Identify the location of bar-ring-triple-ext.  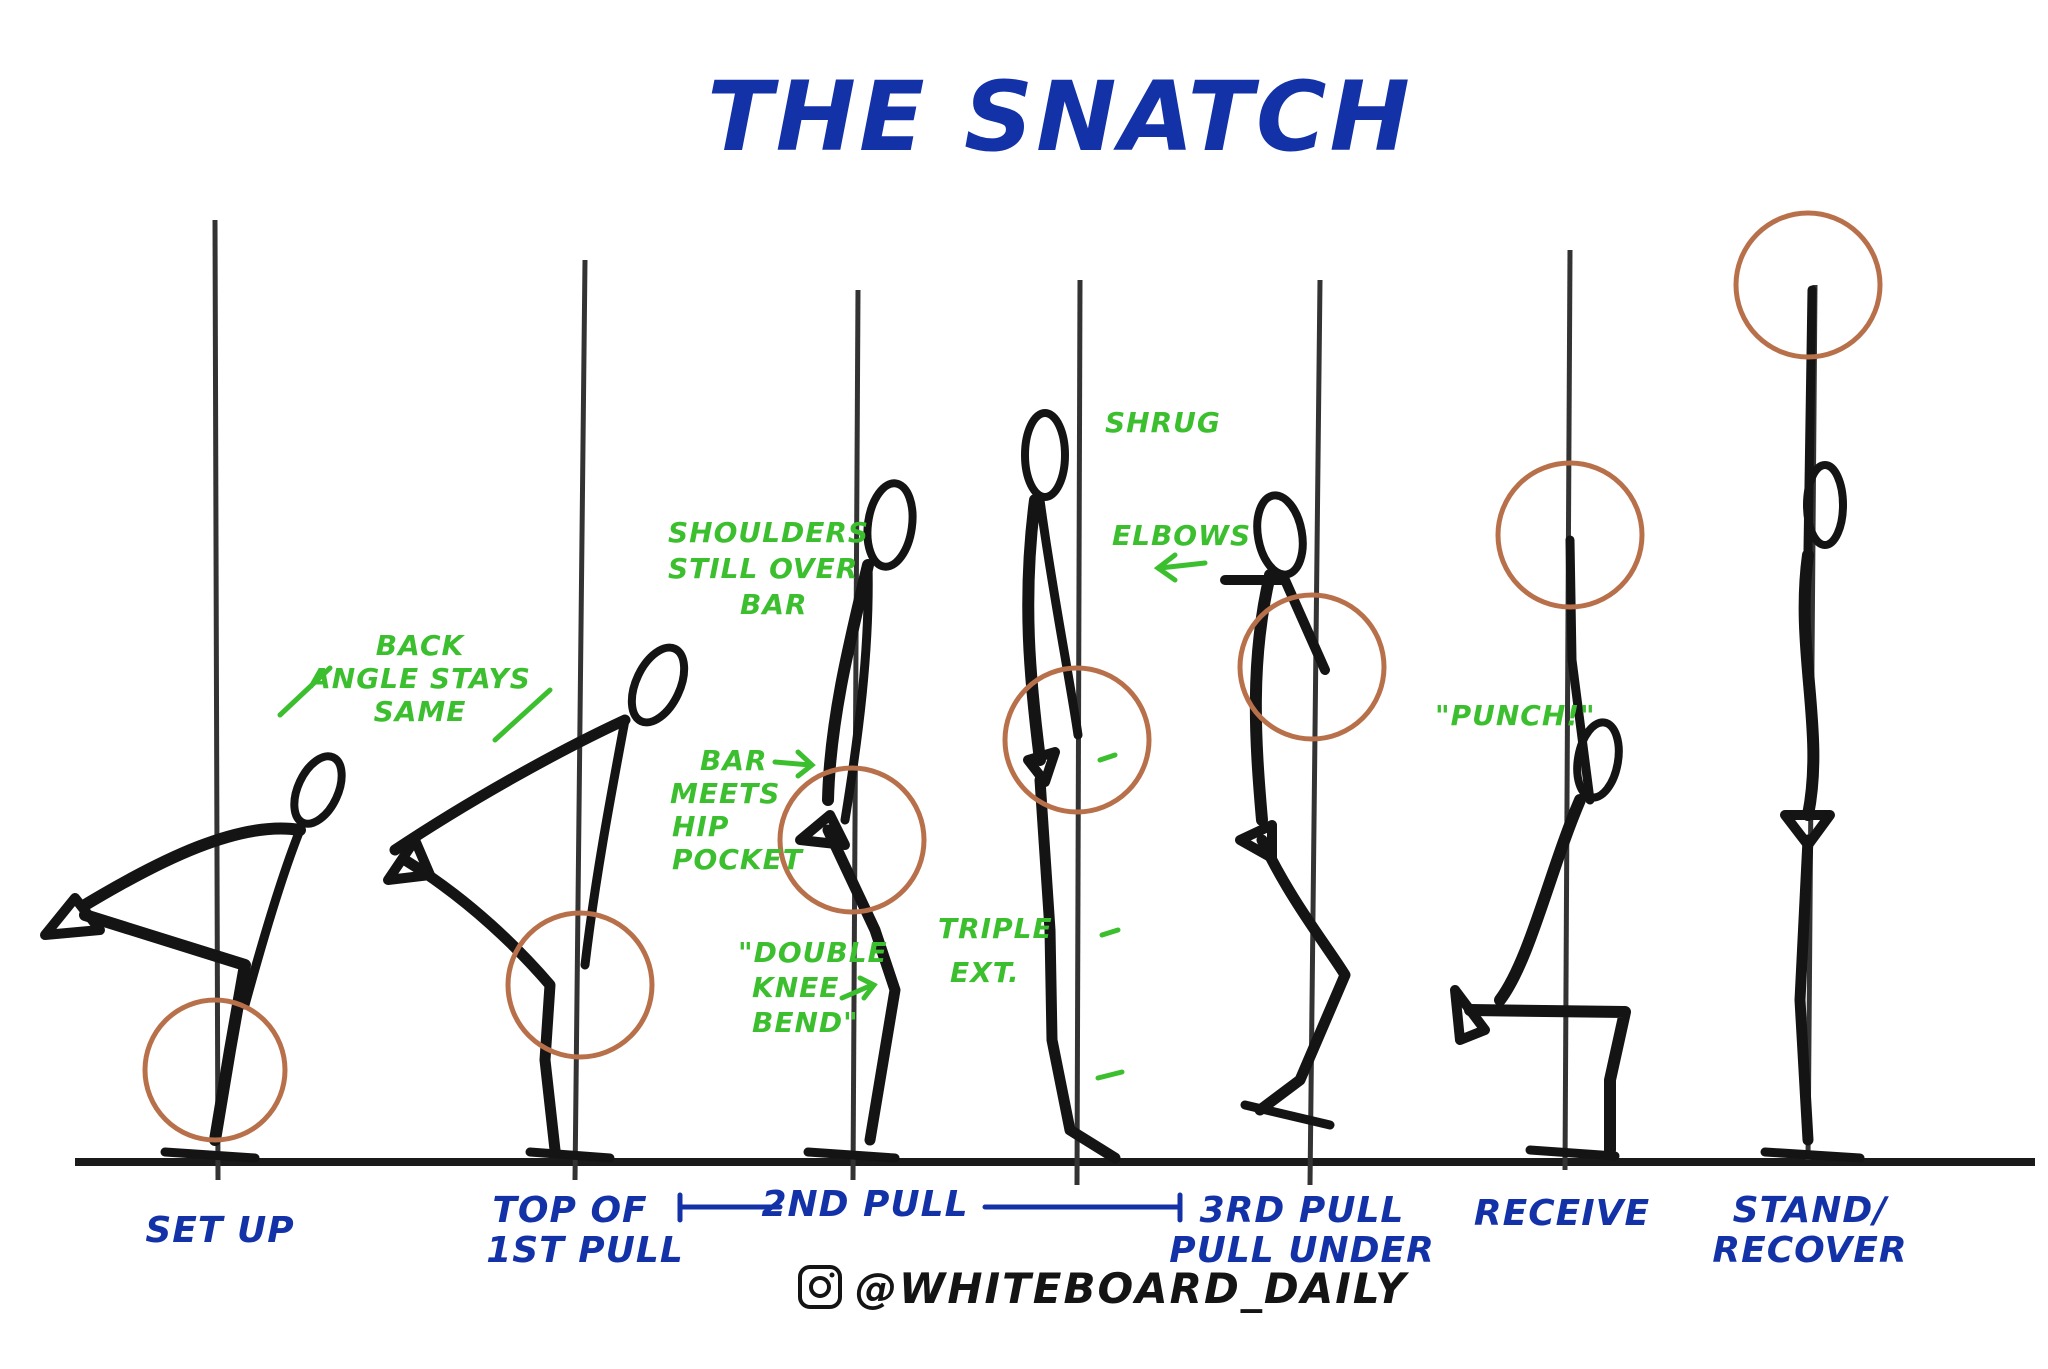
(1077, 740).